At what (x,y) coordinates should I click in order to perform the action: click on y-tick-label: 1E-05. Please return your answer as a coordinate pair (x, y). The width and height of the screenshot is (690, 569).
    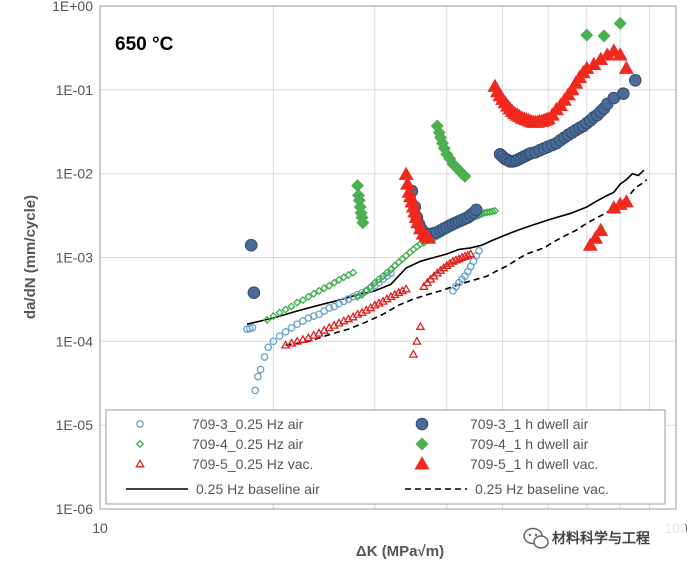
    Looking at the image, I should click on (75, 425).